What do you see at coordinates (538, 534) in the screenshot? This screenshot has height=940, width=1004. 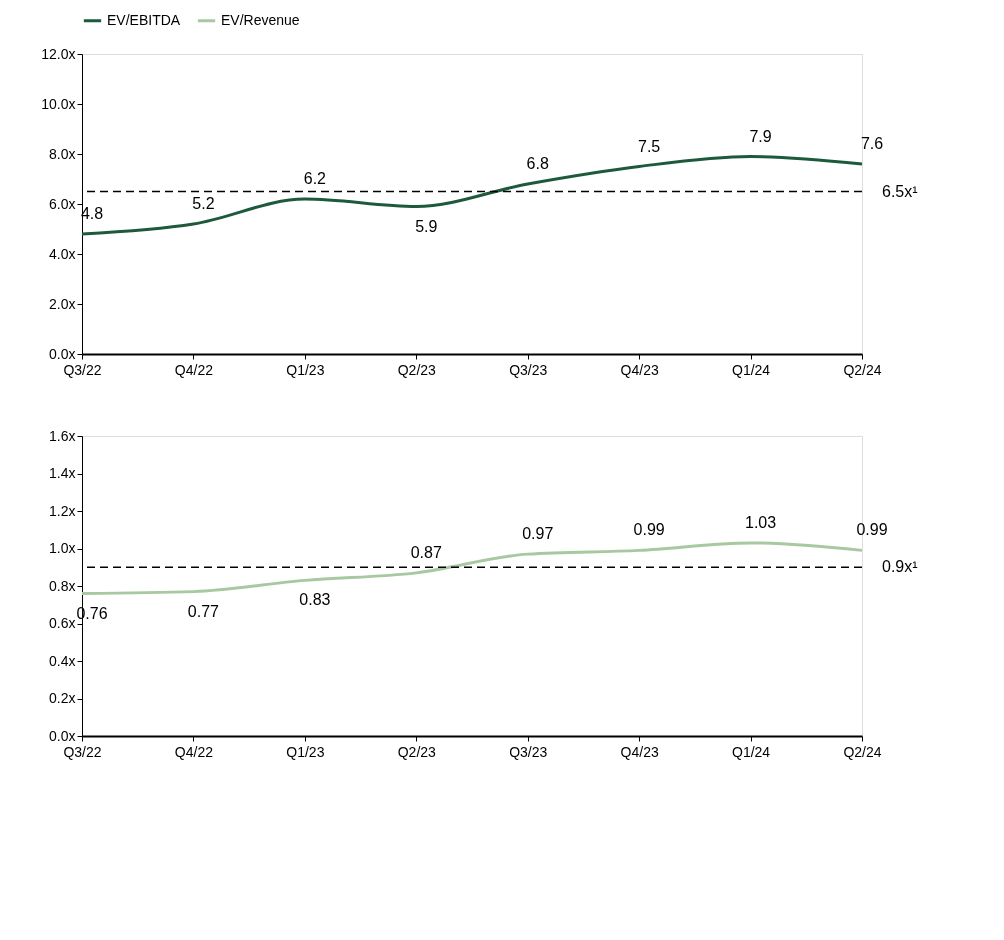 I see `data-label: 0.97` at bounding box center [538, 534].